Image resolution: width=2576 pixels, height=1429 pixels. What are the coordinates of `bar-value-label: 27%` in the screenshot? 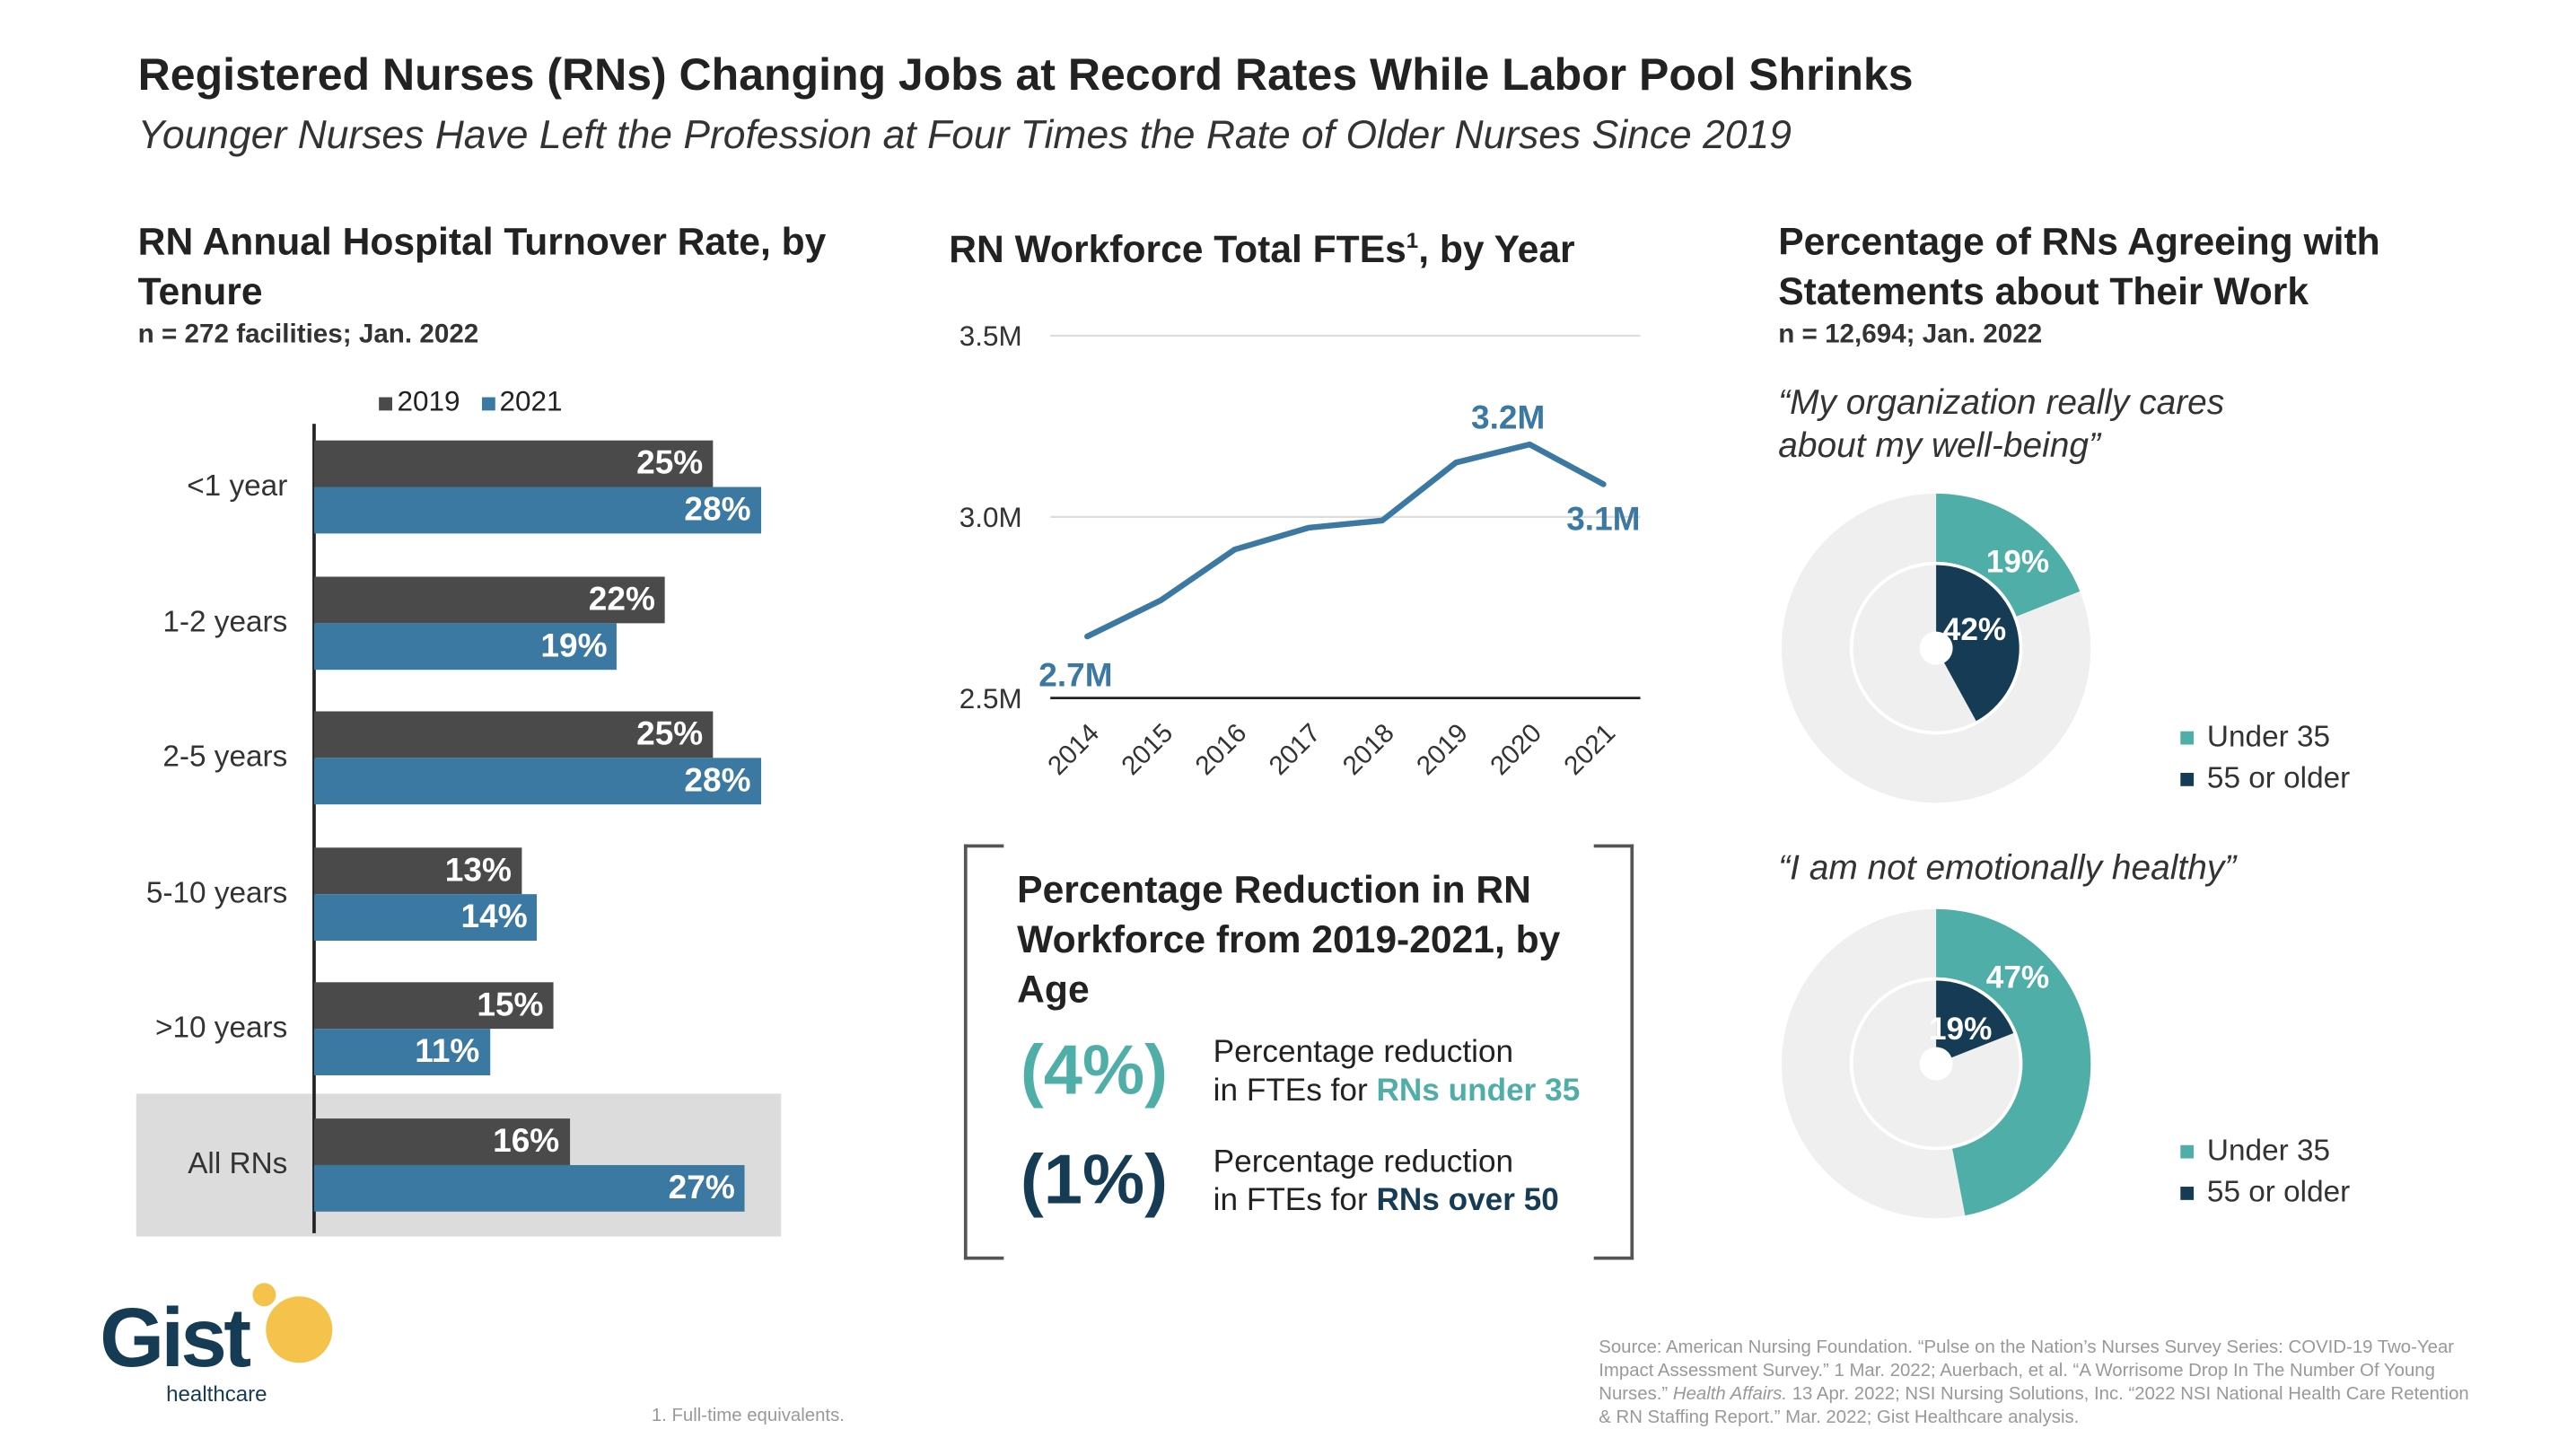 It's located at (701, 1187).